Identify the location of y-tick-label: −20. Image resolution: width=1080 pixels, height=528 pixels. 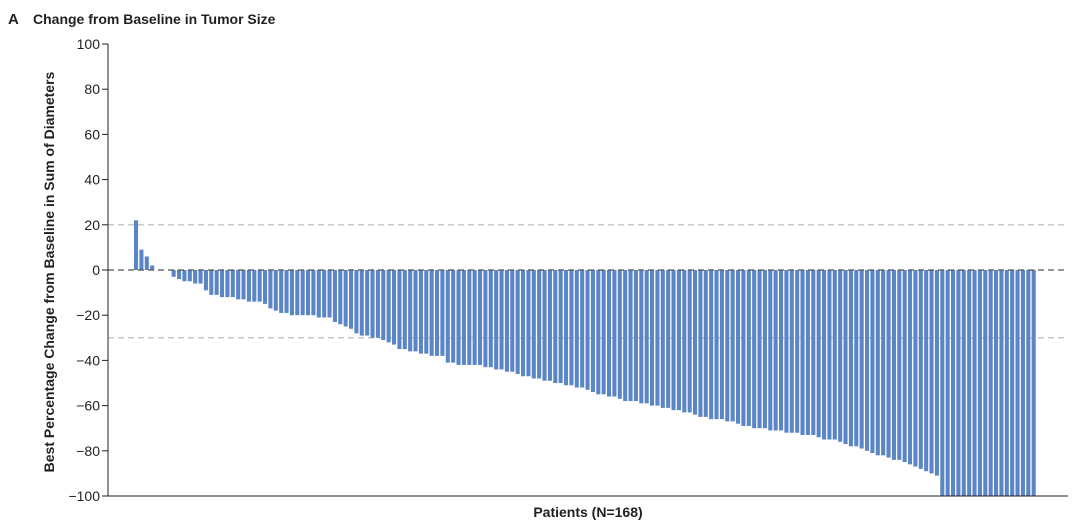
(88, 315).